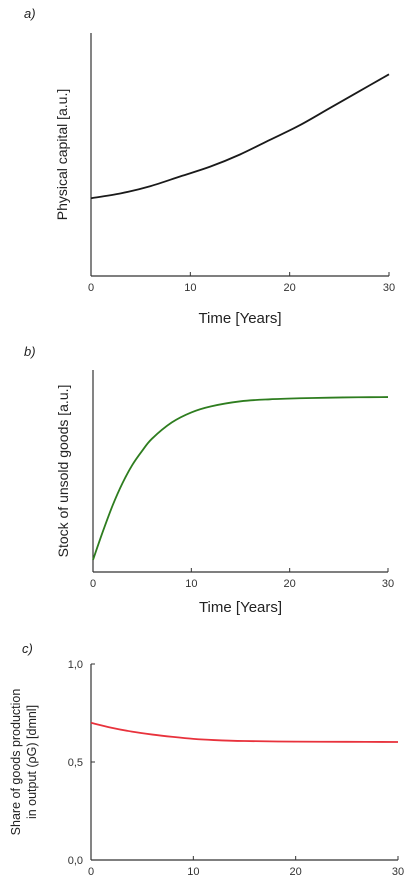  Describe the element at coordinates (75, 665) in the screenshot. I see `y-tick-label: 1,0` at that location.